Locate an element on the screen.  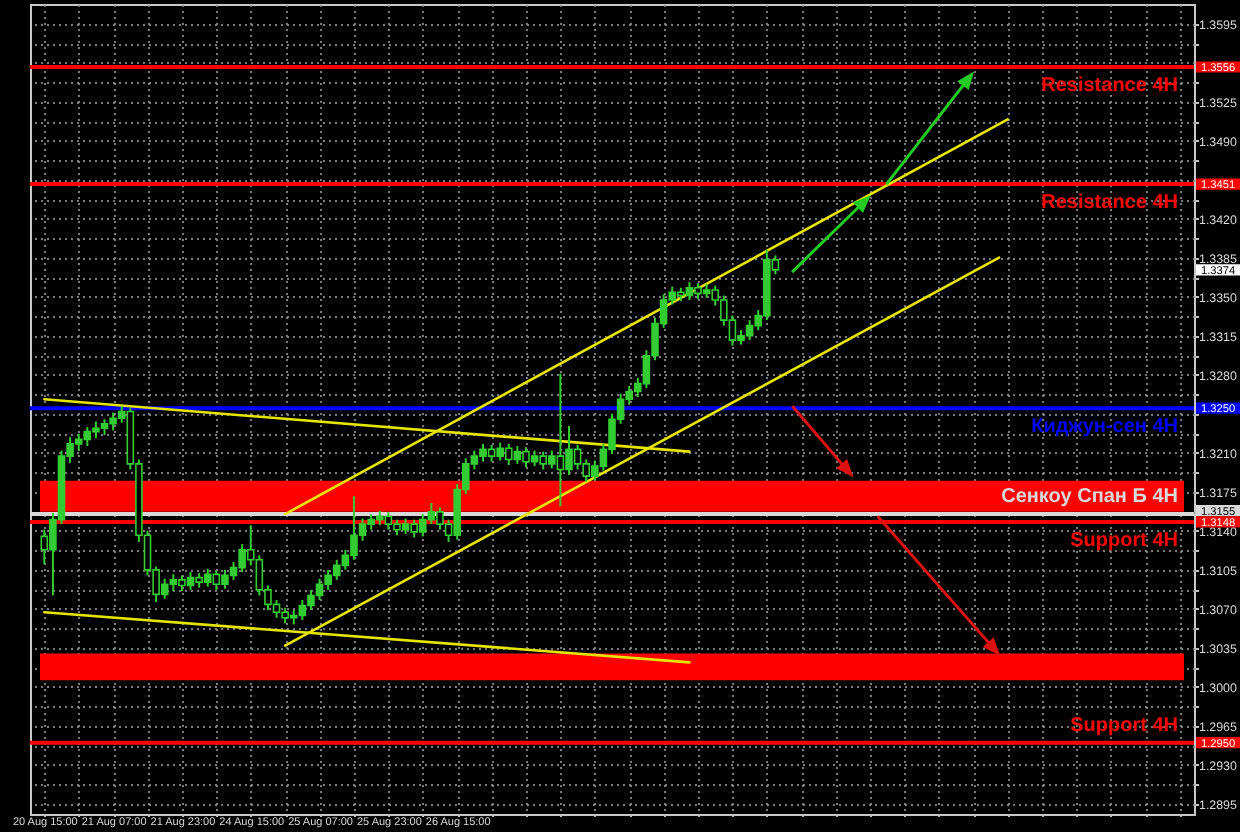
annotation: Киджун-сен 4H is located at coordinates (1104, 427).